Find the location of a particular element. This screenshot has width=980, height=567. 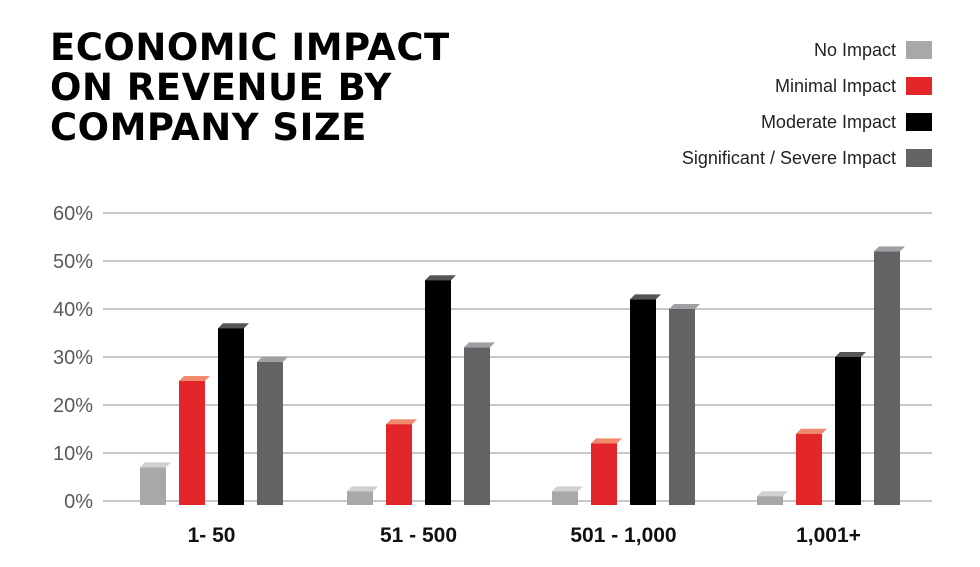

title-line: ON REVENUE BY is located at coordinates (221, 87).